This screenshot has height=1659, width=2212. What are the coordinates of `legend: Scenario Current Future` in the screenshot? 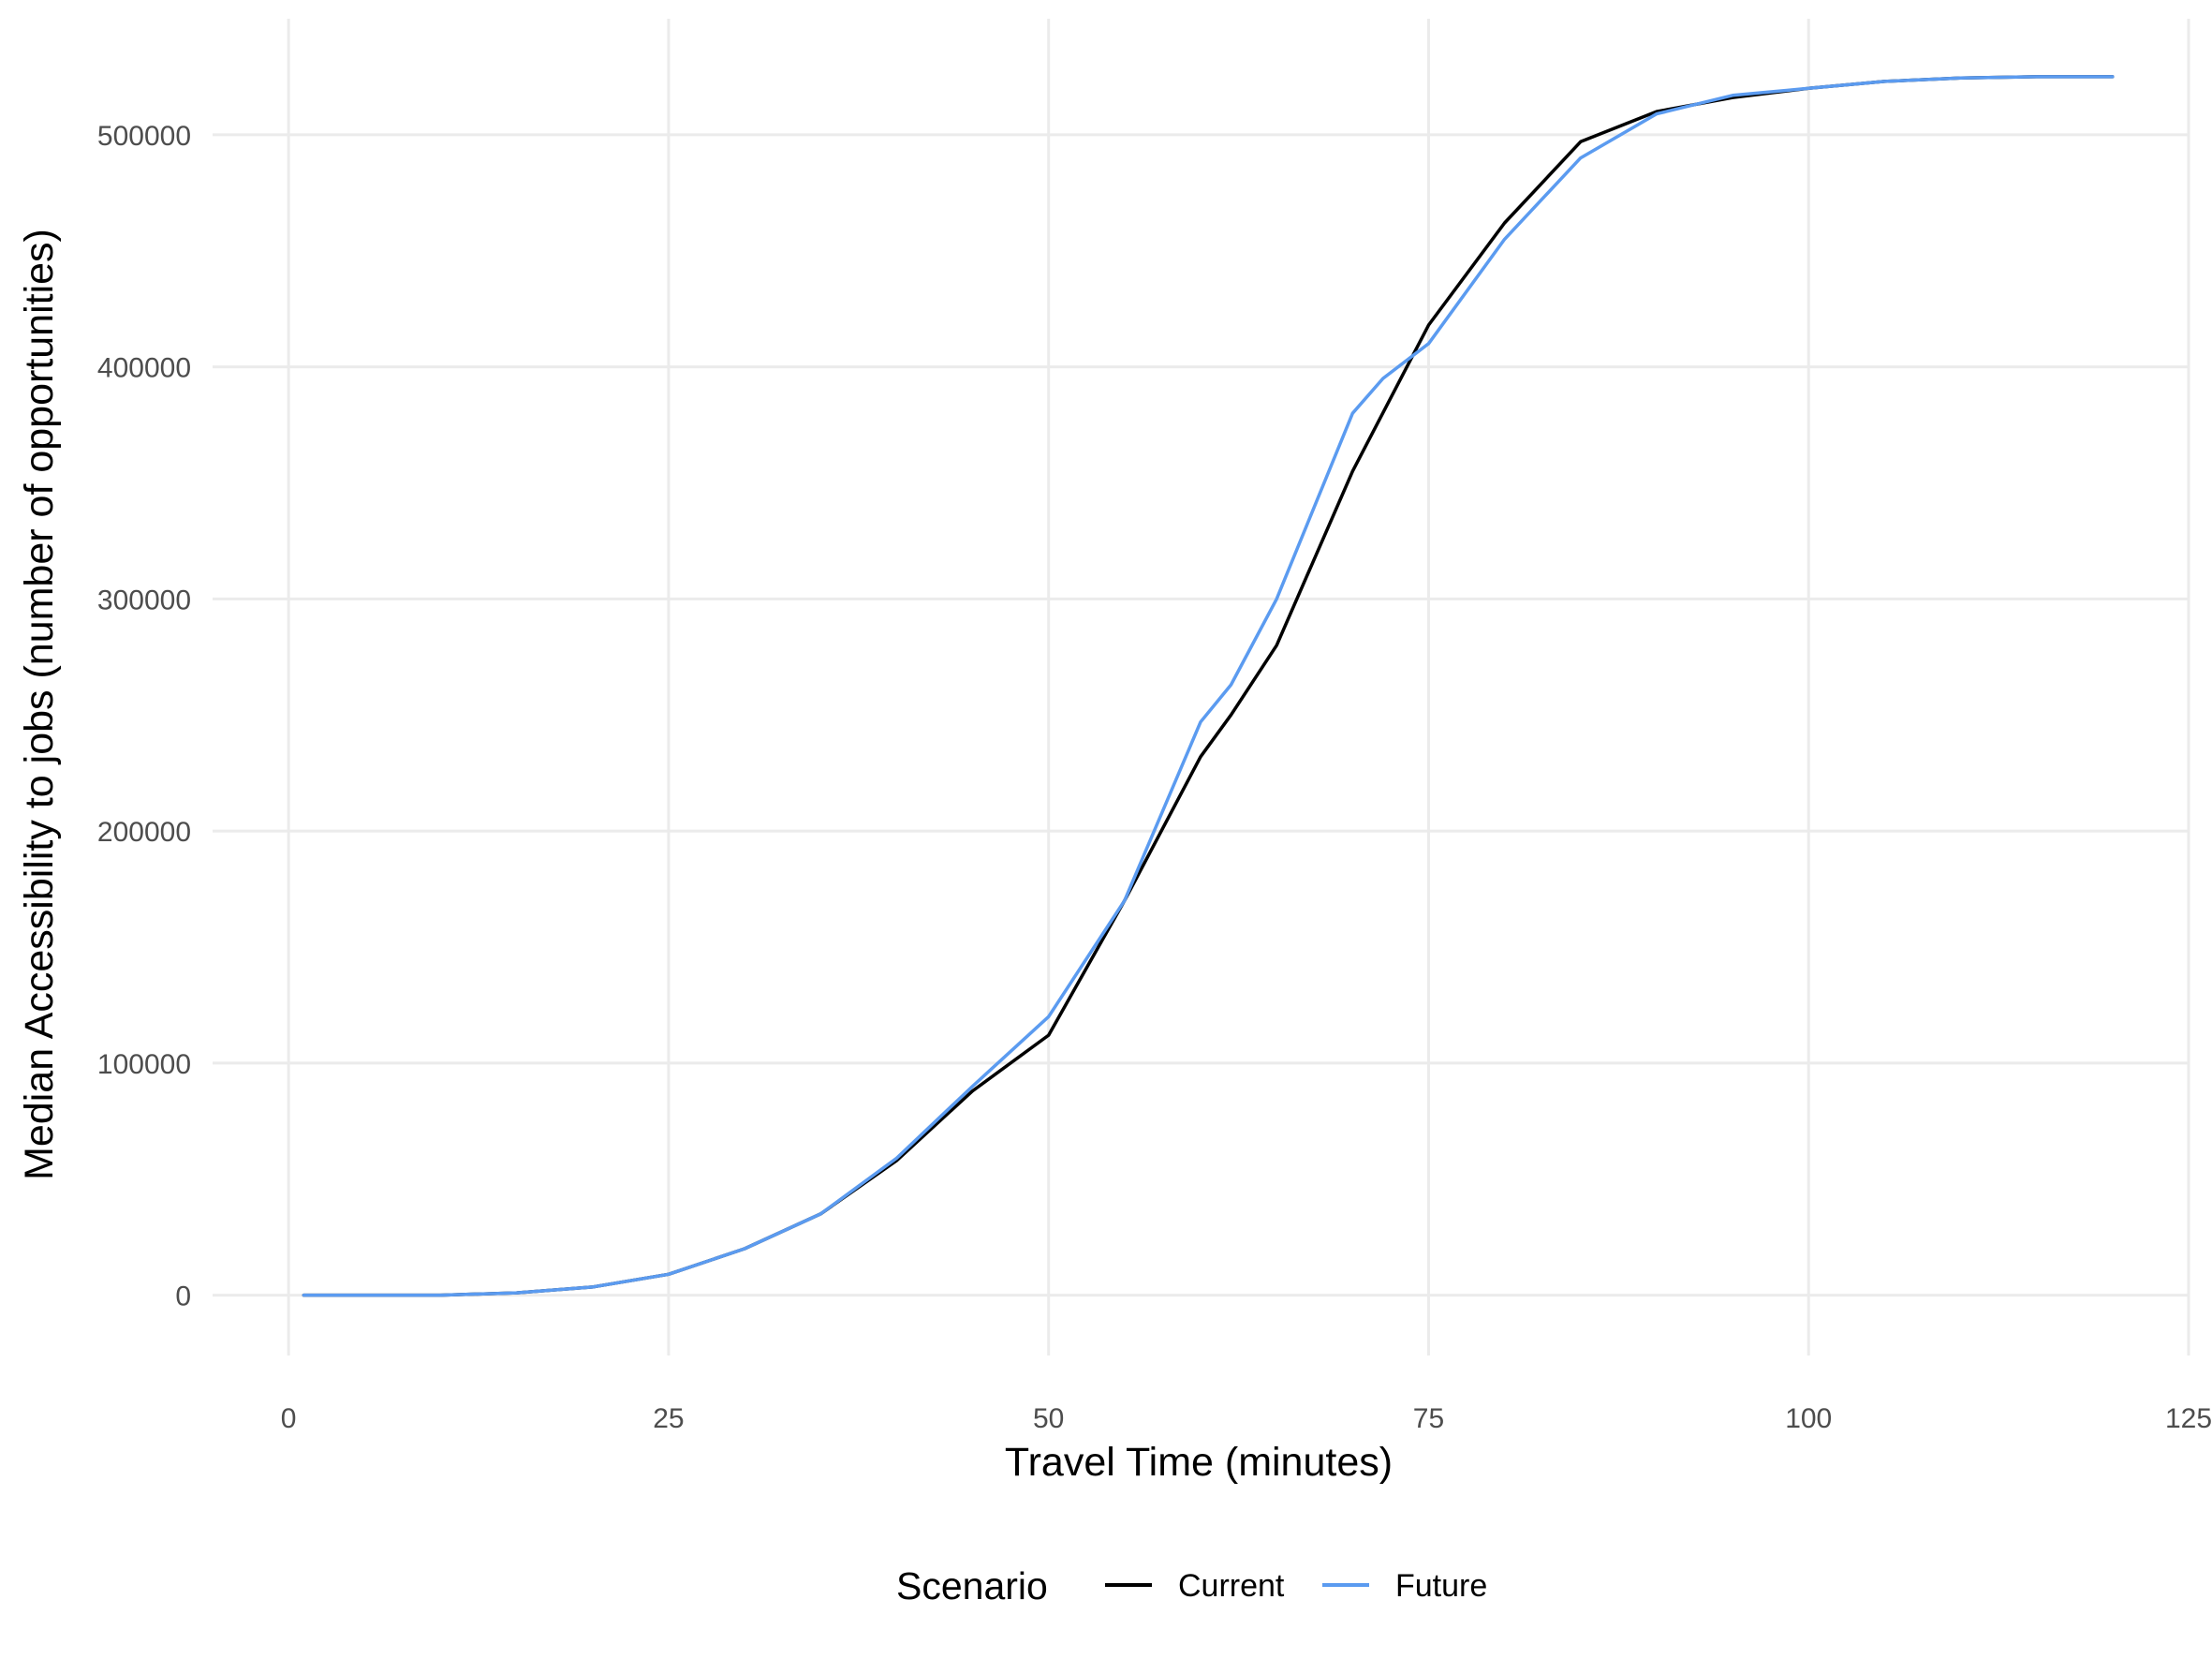 It's located at (1191, 1586).